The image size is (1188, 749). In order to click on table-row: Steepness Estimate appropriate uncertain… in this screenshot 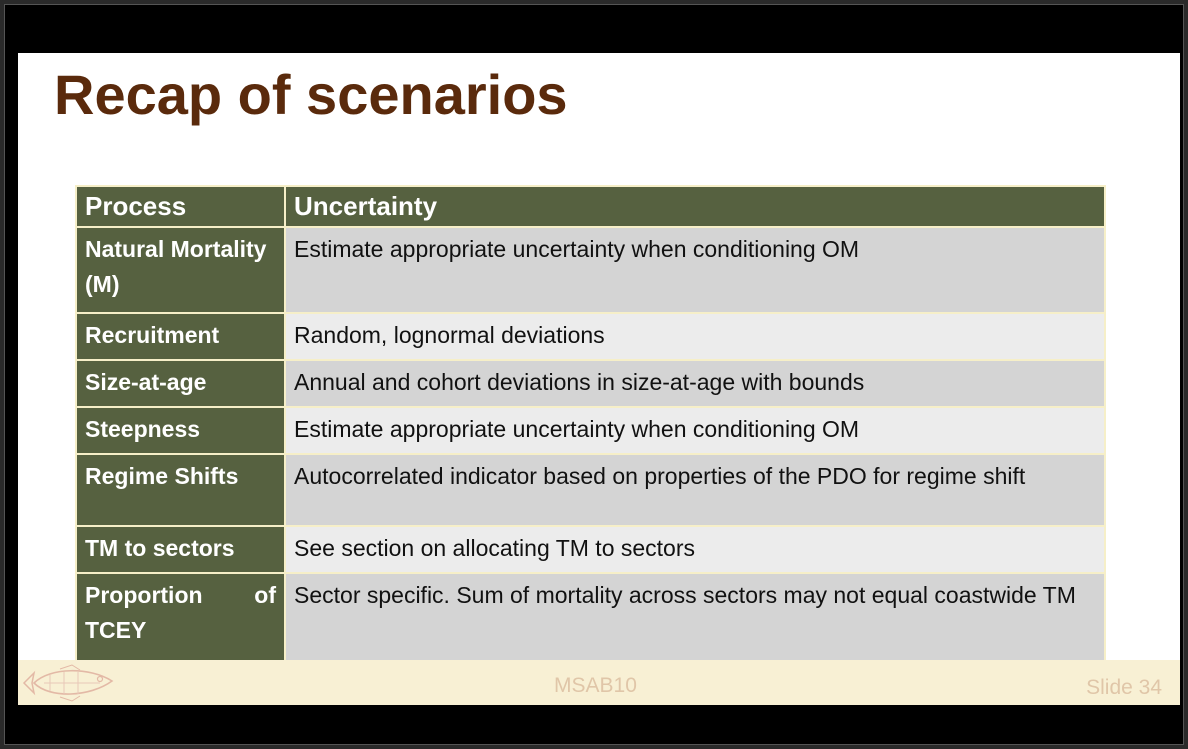, I will do `click(590, 430)`.